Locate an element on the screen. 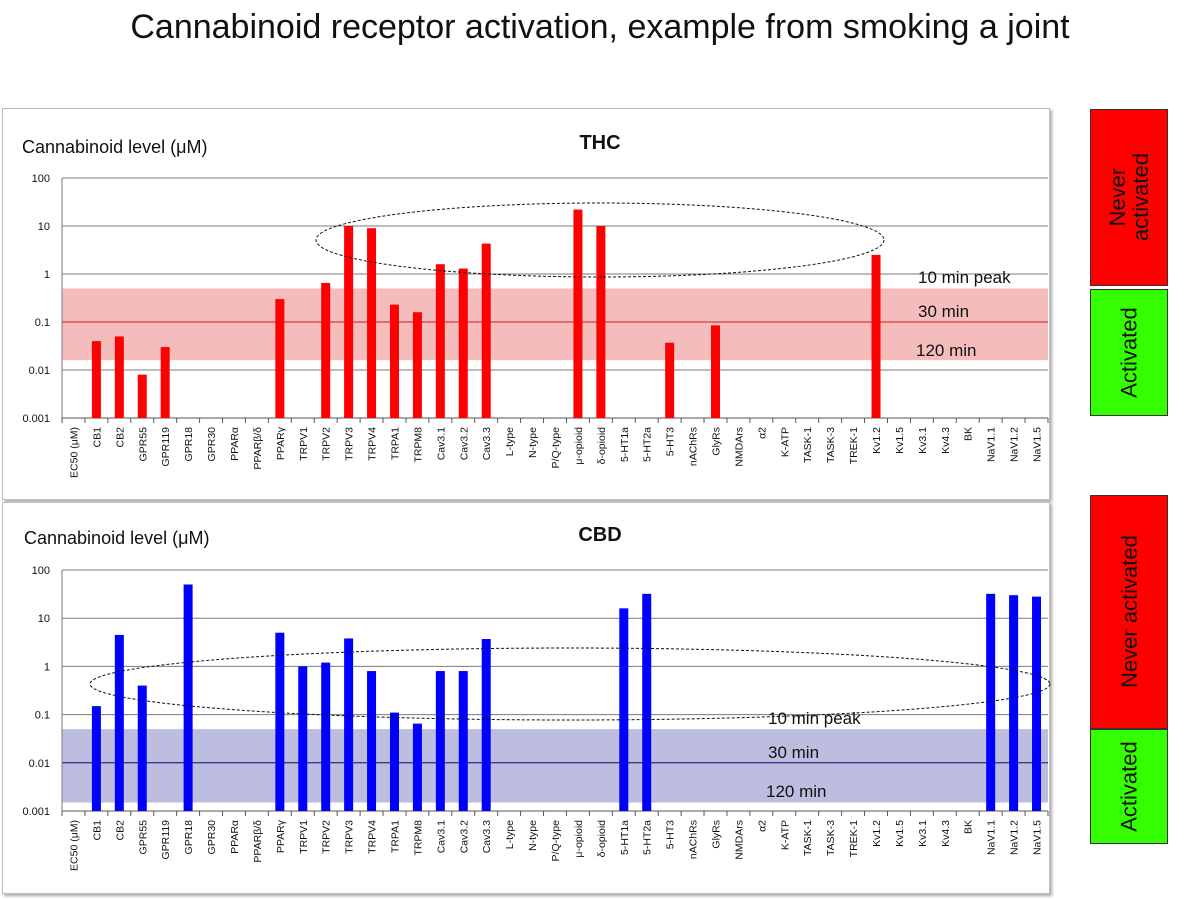 The width and height of the screenshot is (1200, 900). cbd-category-label: Kv3.1 is located at coordinates (923, 833).